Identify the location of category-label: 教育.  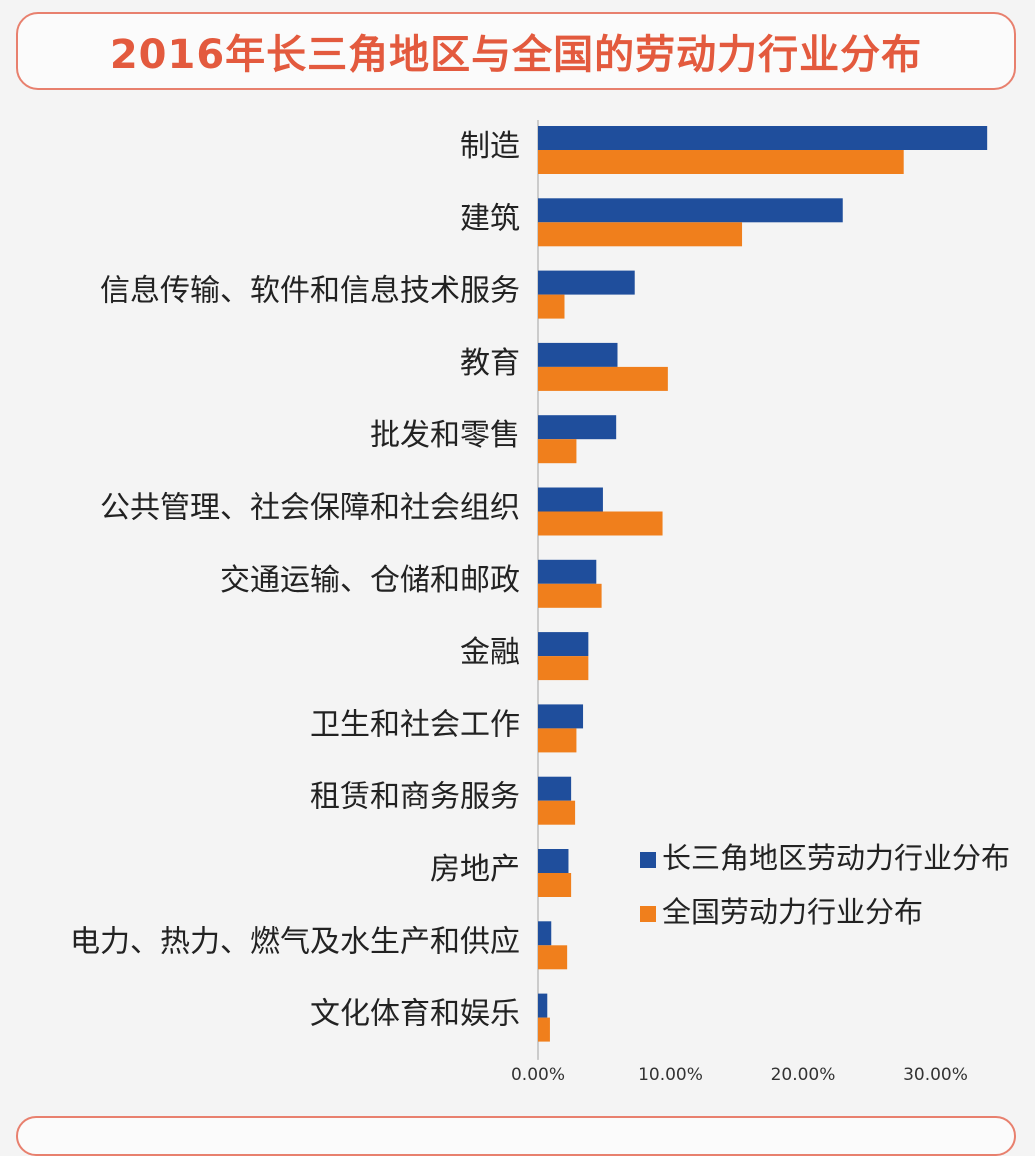
(490, 363).